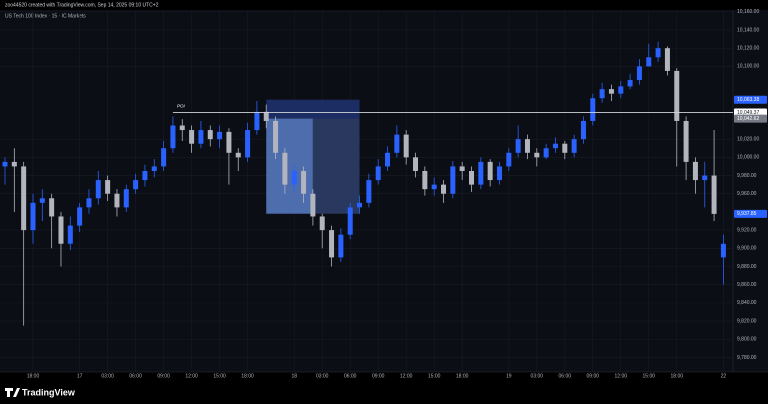 The height and width of the screenshot is (404, 768). I want to click on x-tick-label: 22, so click(724, 376).